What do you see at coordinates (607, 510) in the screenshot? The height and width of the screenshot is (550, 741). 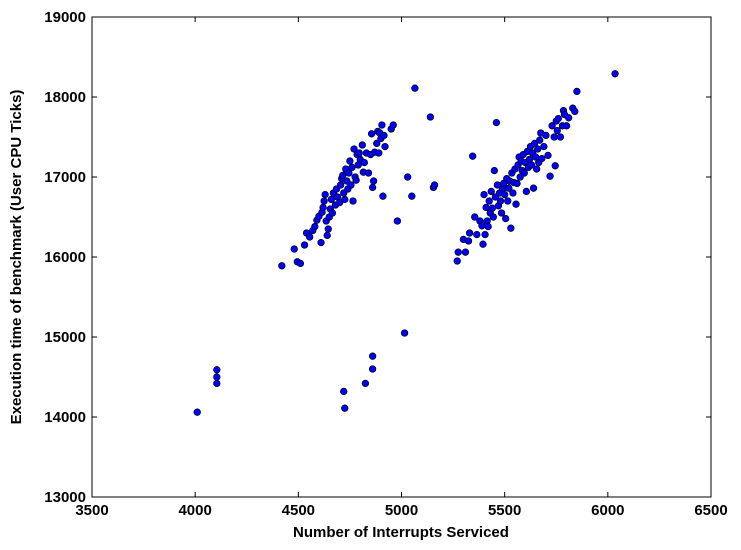 I see `x-tick-label: 6000` at bounding box center [607, 510].